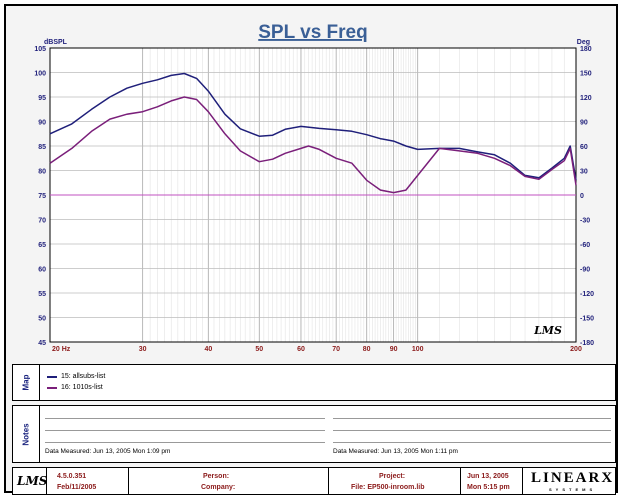 This screenshot has width=624, height=499. What do you see at coordinates (75, 387) in the screenshot?
I see `legend-item-1010s: 16: 1010s-list` at bounding box center [75, 387].